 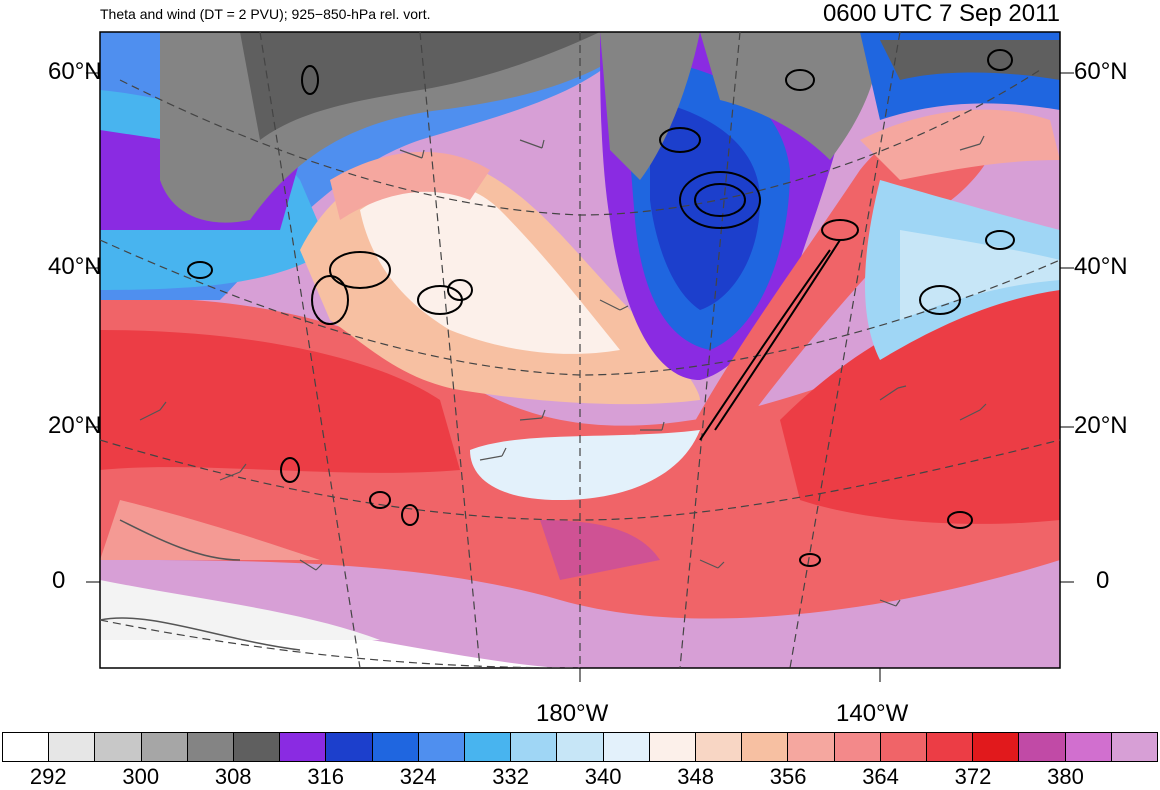 What do you see at coordinates (200, 585) in the screenshot?
I see `coastline` at bounding box center [200, 585].